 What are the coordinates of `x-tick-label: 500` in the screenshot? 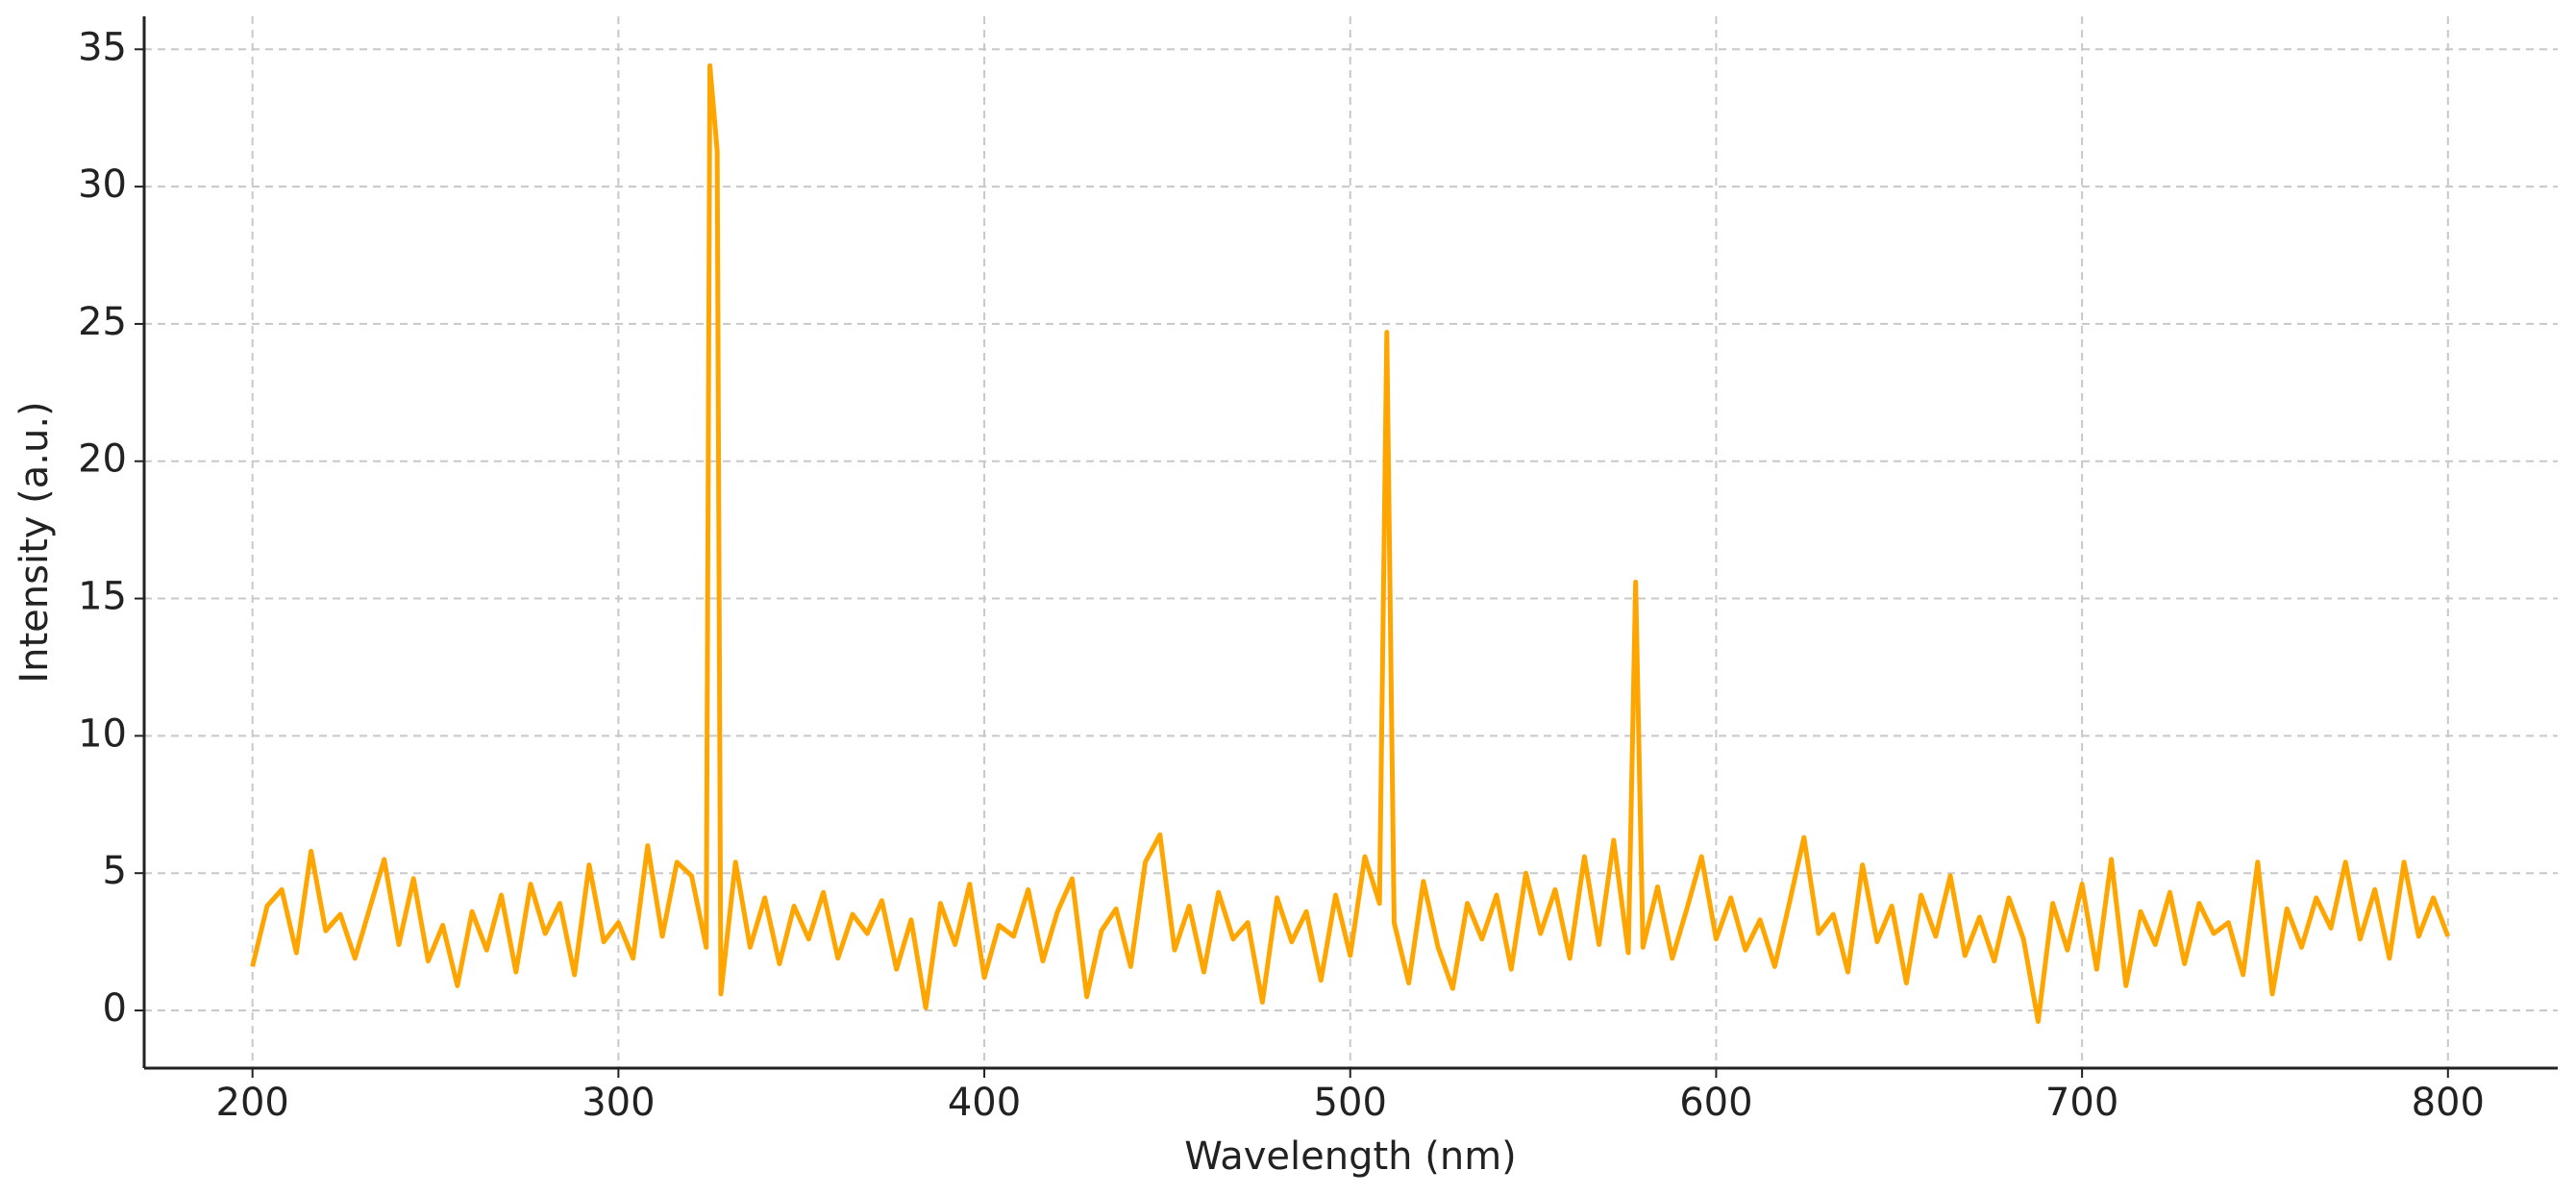 It's located at (1350, 1103).